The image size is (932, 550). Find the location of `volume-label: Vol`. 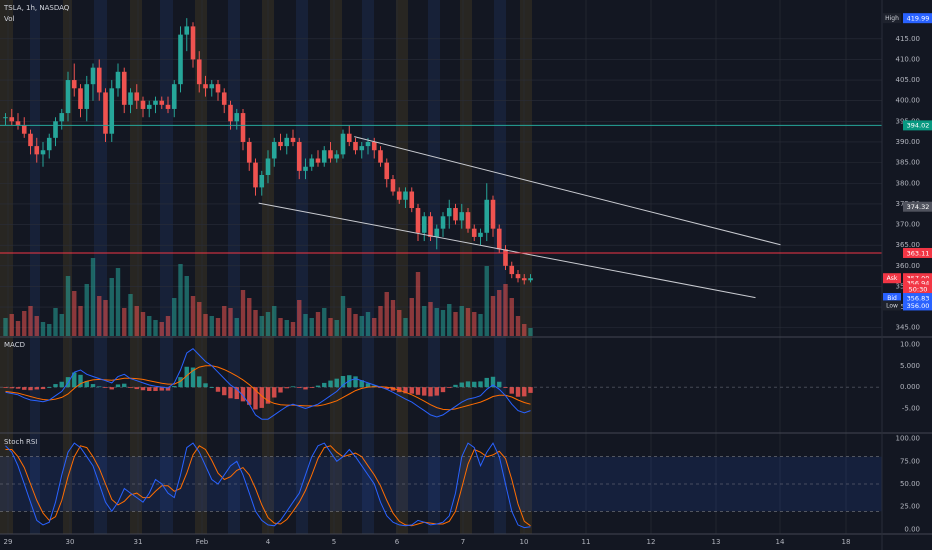

volume-label: Vol is located at coordinates (9, 19).